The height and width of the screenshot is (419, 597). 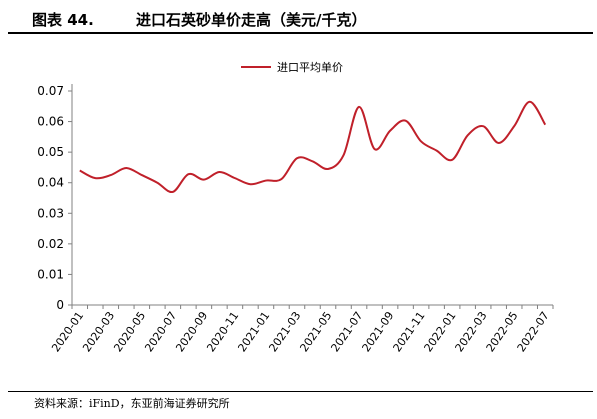 I want to click on y-tick-label: 0.05, so click(x=50, y=152).